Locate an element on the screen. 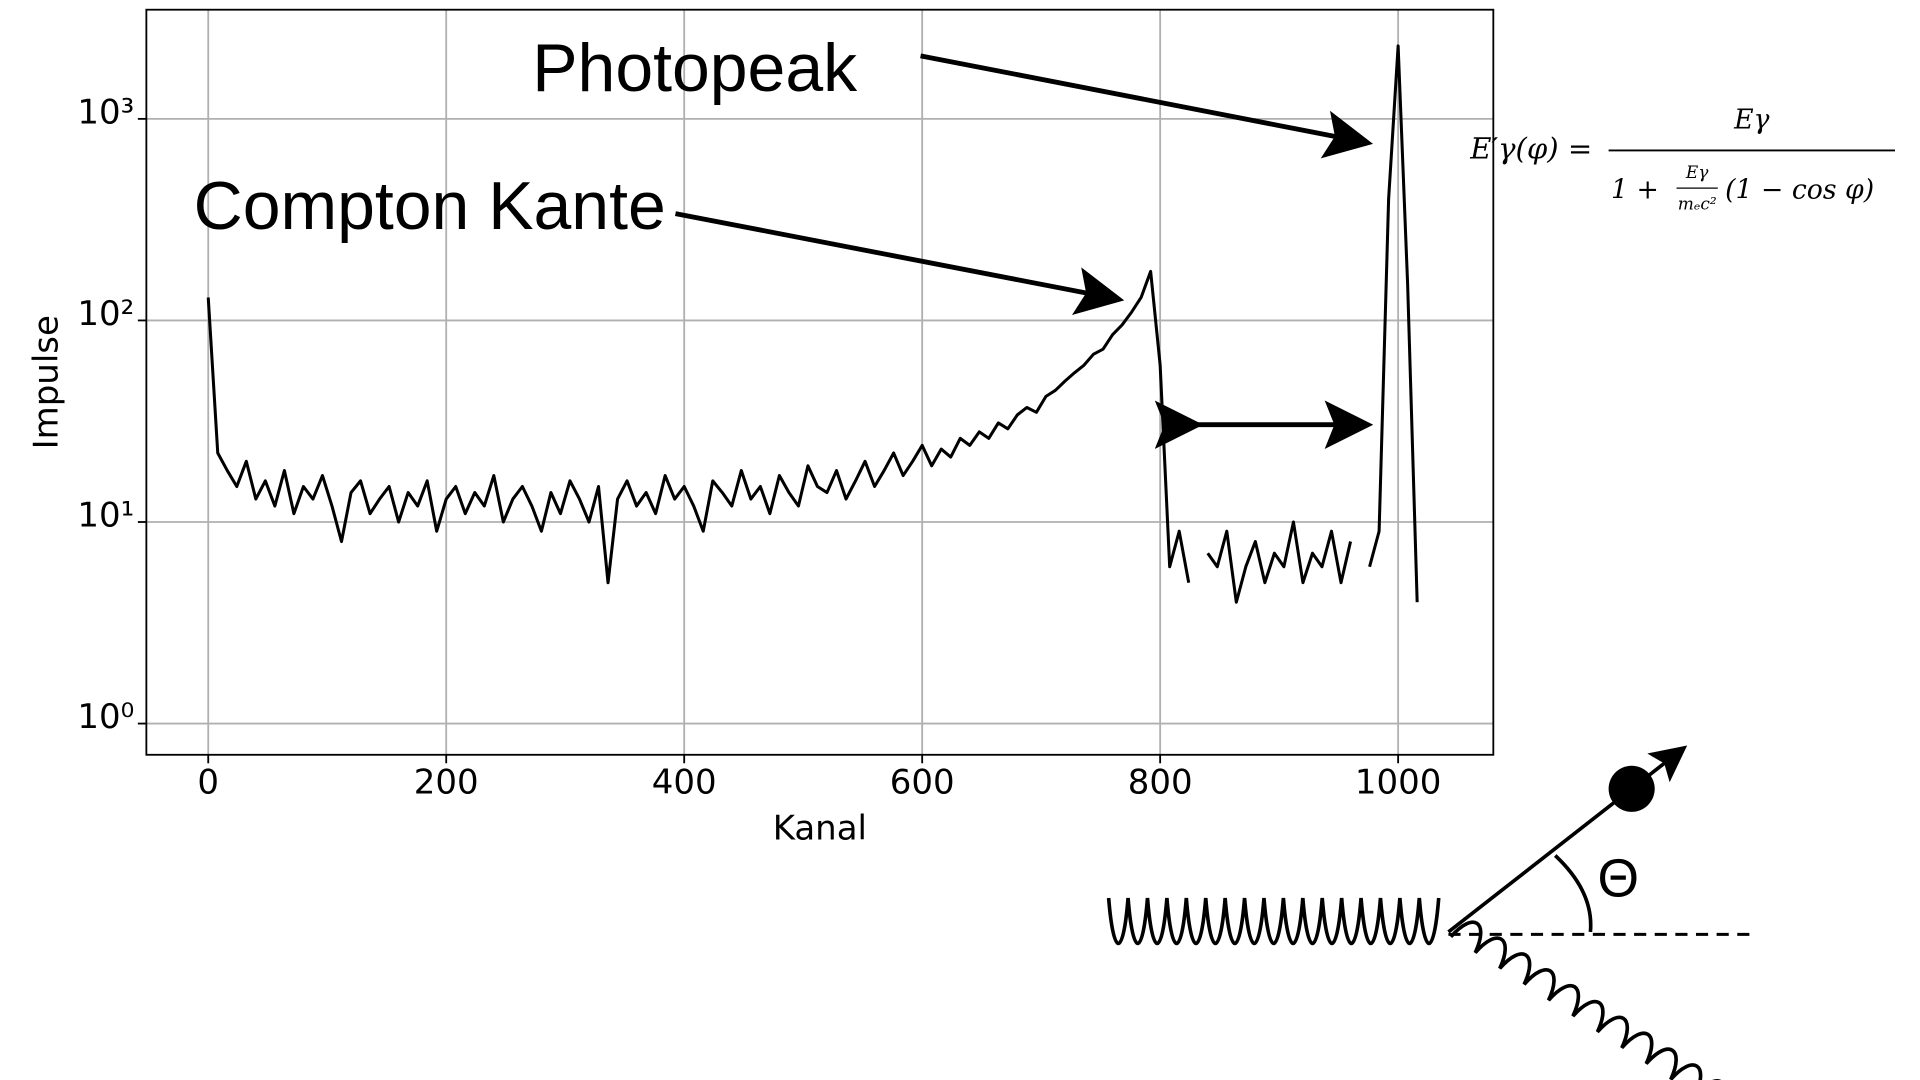 The height and width of the screenshot is (1080, 1920). y-tick-label: 10² is located at coordinates (105, 314).